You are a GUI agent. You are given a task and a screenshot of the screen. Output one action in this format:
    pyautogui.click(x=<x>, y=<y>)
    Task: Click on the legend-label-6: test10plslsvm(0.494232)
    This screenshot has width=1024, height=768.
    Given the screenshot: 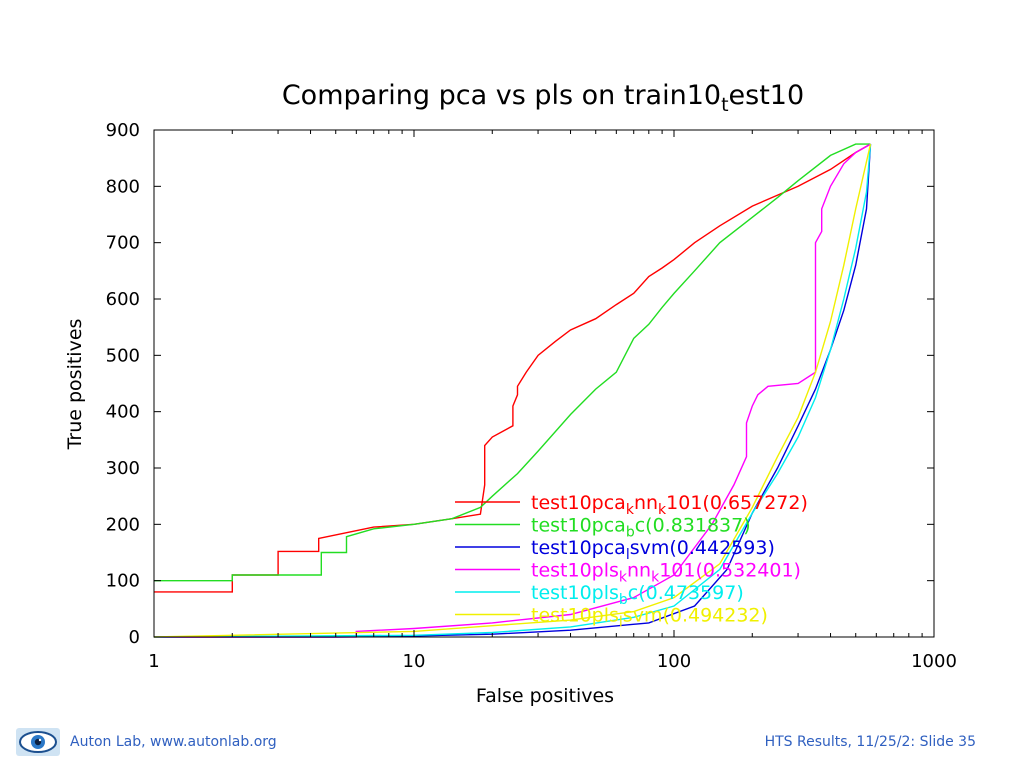 What is the action you would take?
    pyautogui.click(x=649, y=618)
    